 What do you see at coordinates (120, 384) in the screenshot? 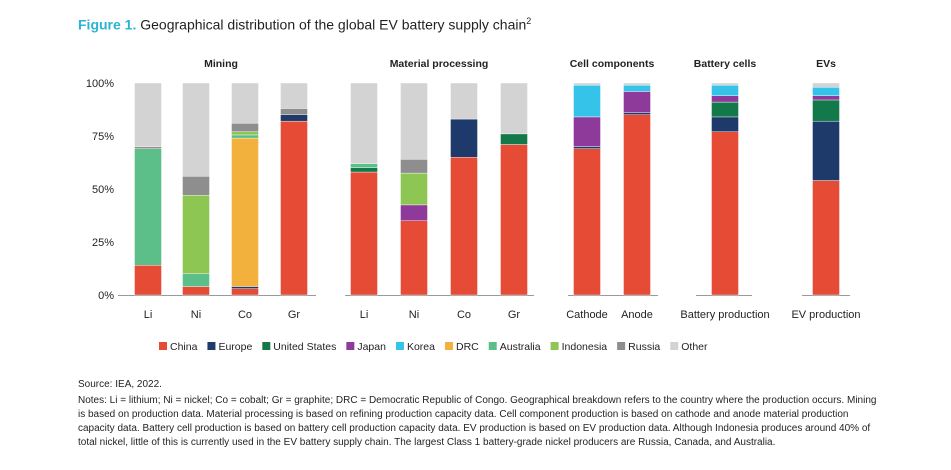
I see `source-text: Source: IEA, 2022.` at bounding box center [120, 384].